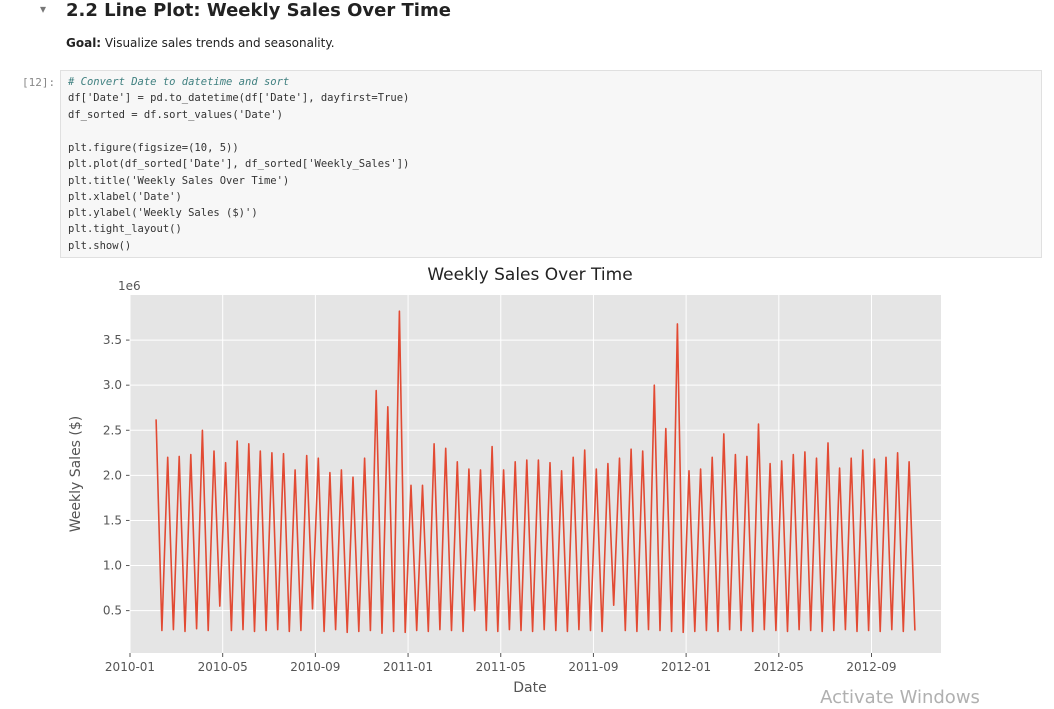 This screenshot has width=1054, height=709. What do you see at coordinates (529, 275) in the screenshot?
I see `chart-title: Weekly Sales Over Time` at bounding box center [529, 275].